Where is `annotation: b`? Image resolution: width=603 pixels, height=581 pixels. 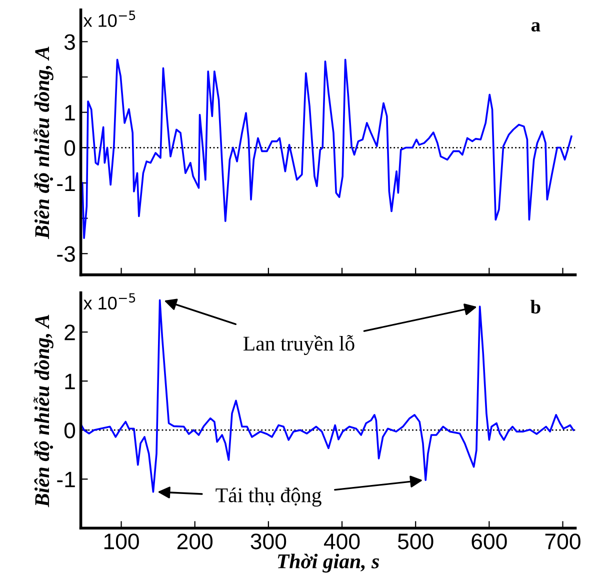 annotation: b is located at coordinates (535, 307).